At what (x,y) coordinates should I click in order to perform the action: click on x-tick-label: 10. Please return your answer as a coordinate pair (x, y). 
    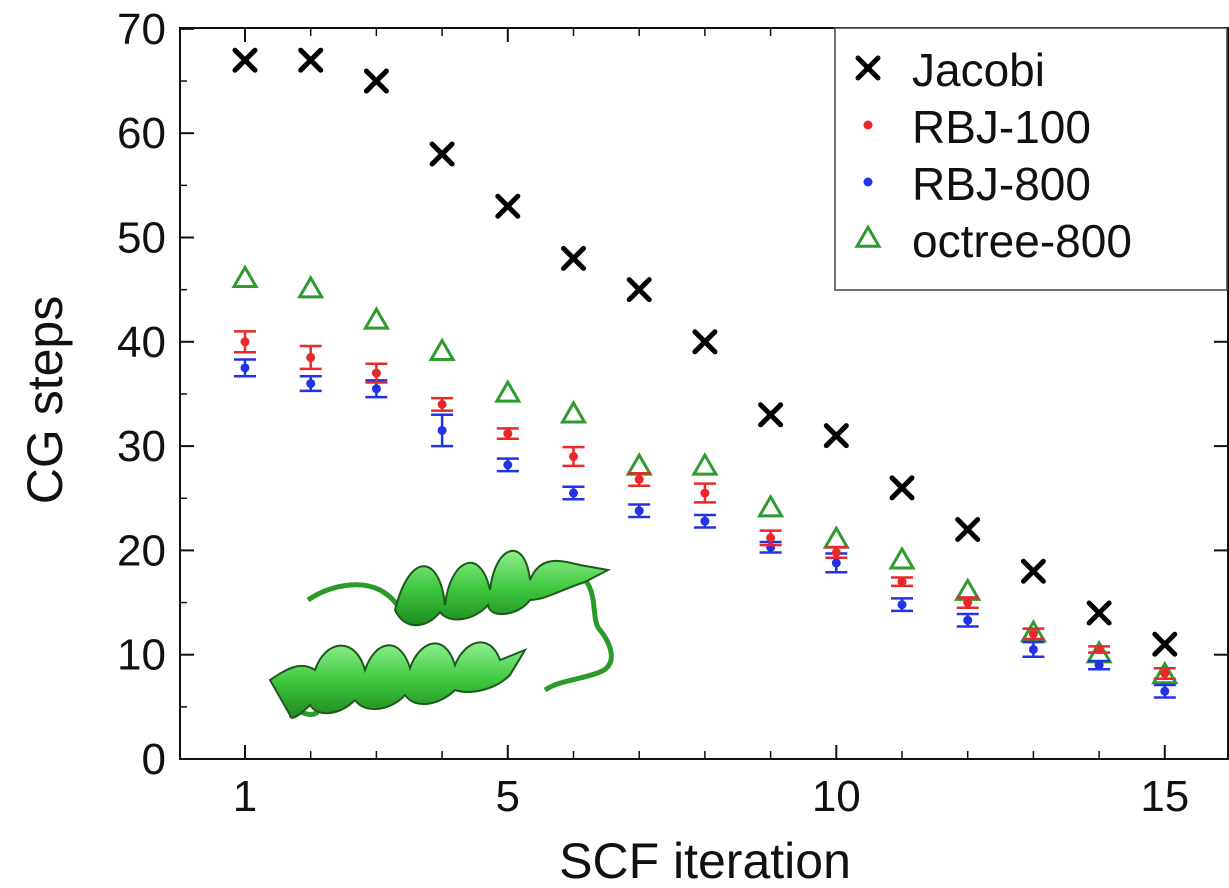
    Looking at the image, I should click on (836, 796).